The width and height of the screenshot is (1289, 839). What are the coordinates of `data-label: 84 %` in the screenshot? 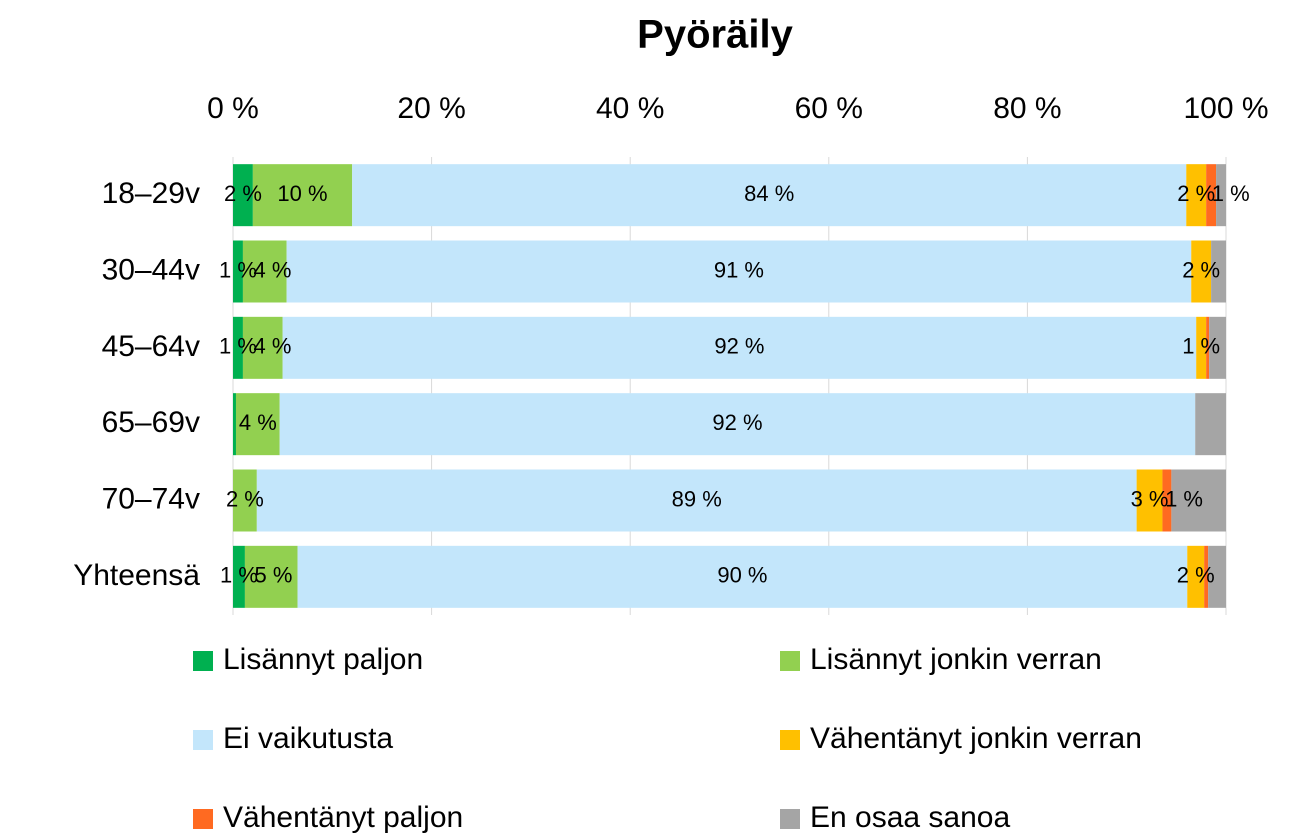 It's located at (769, 193).